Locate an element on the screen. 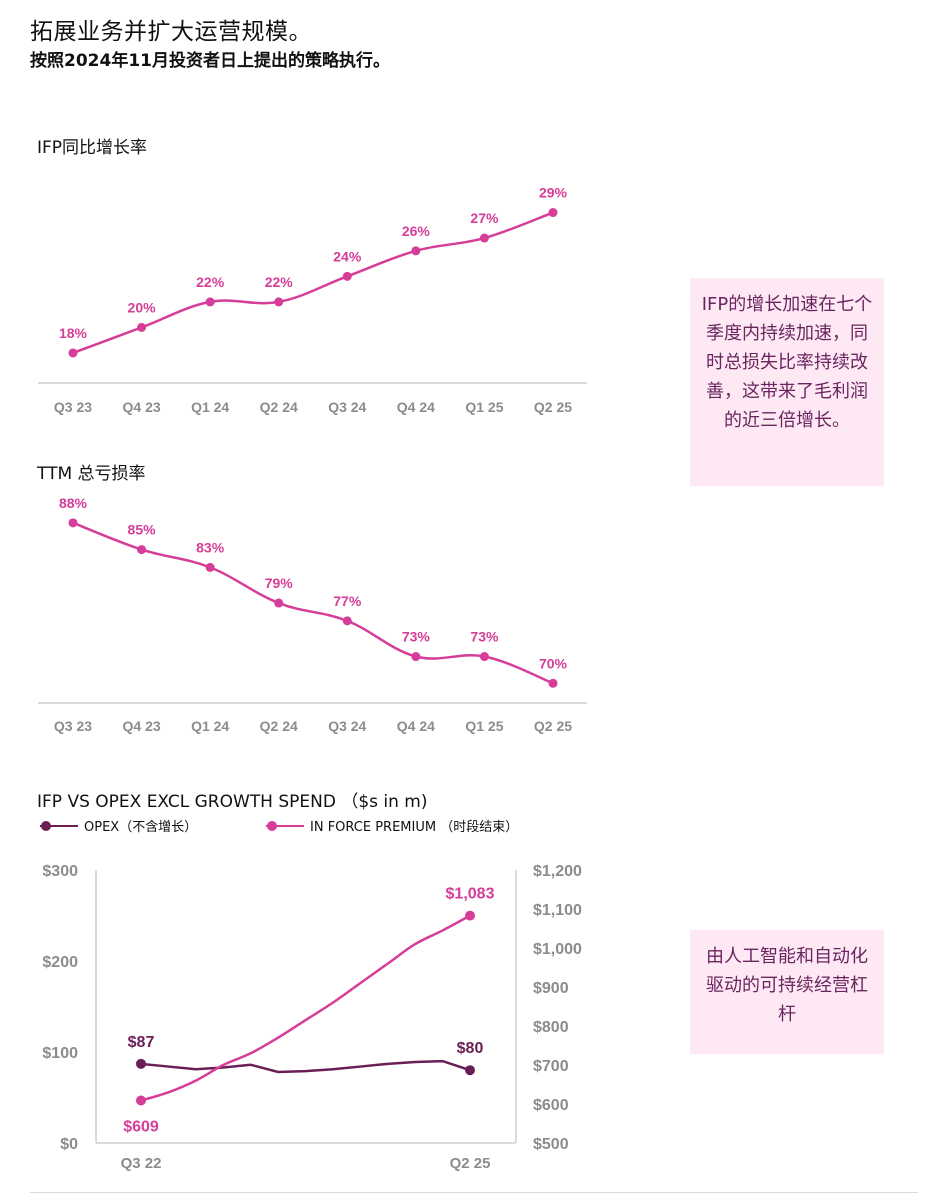 The height and width of the screenshot is (1200, 927). legend-ifp-swatch is located at coordinates (285, 825).